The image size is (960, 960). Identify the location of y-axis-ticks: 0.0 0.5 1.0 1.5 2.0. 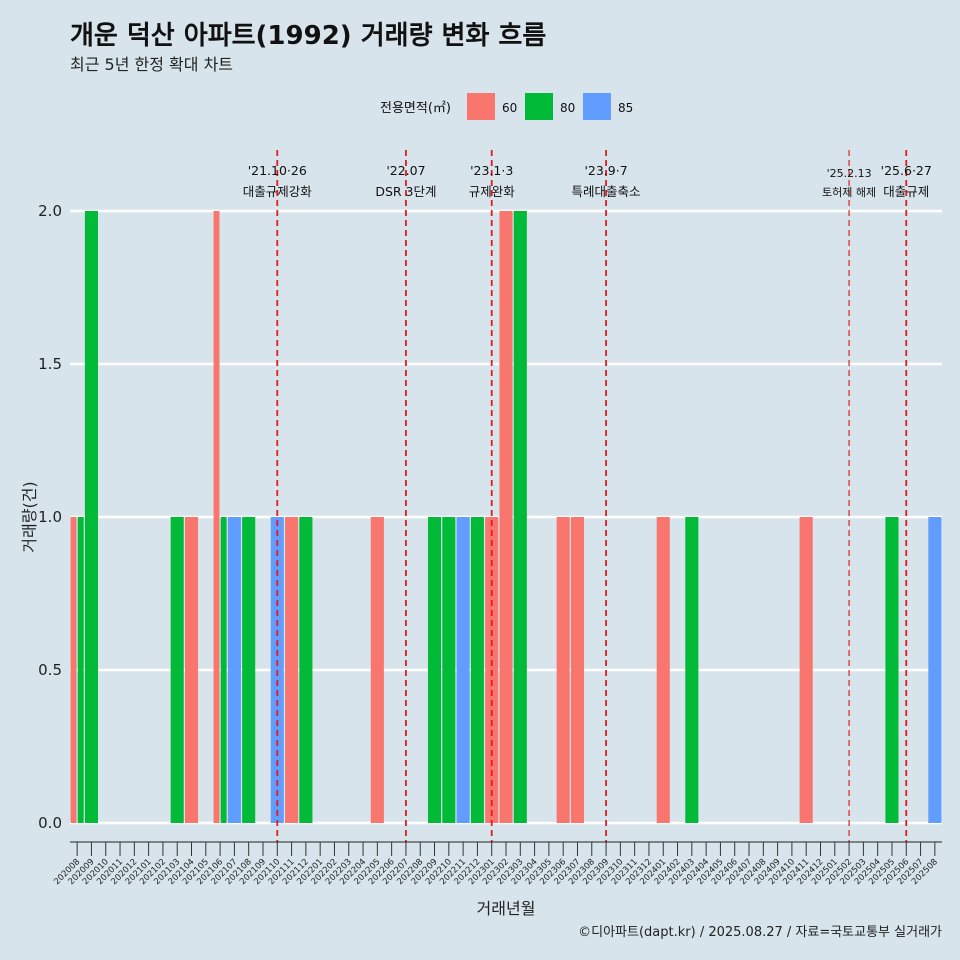
(50, 517).